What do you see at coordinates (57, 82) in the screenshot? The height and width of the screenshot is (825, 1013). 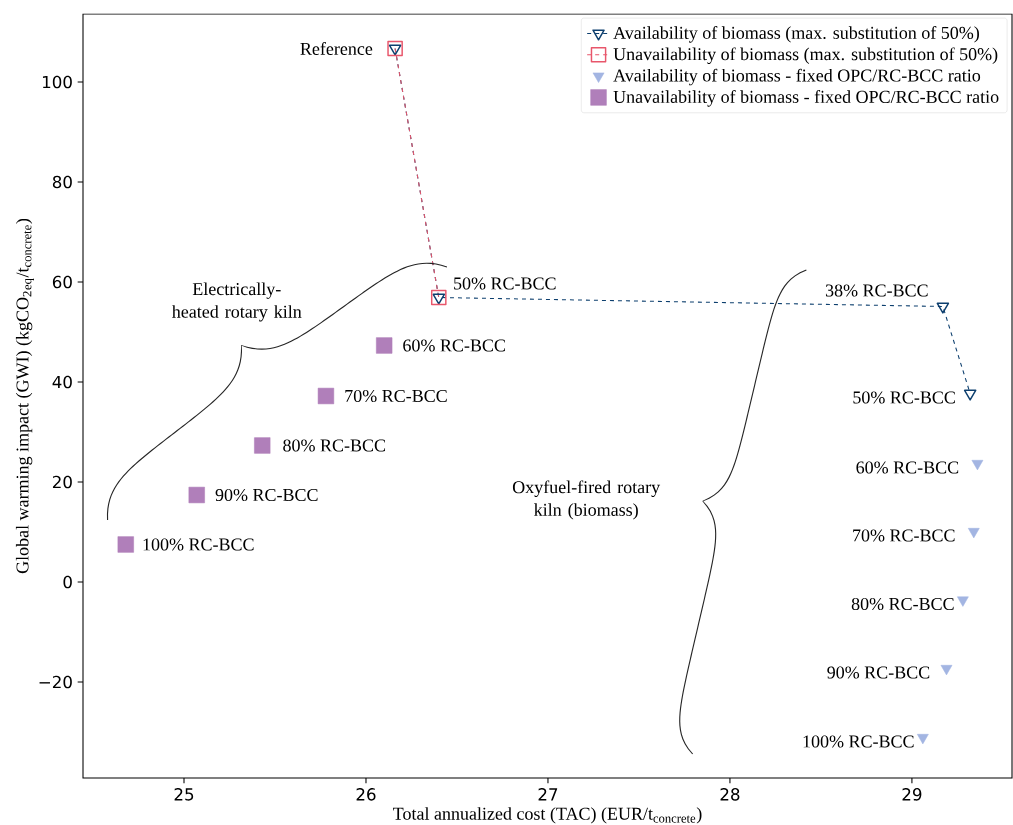 I see `y-tick-label: 100` at bounding box center [57, 82].